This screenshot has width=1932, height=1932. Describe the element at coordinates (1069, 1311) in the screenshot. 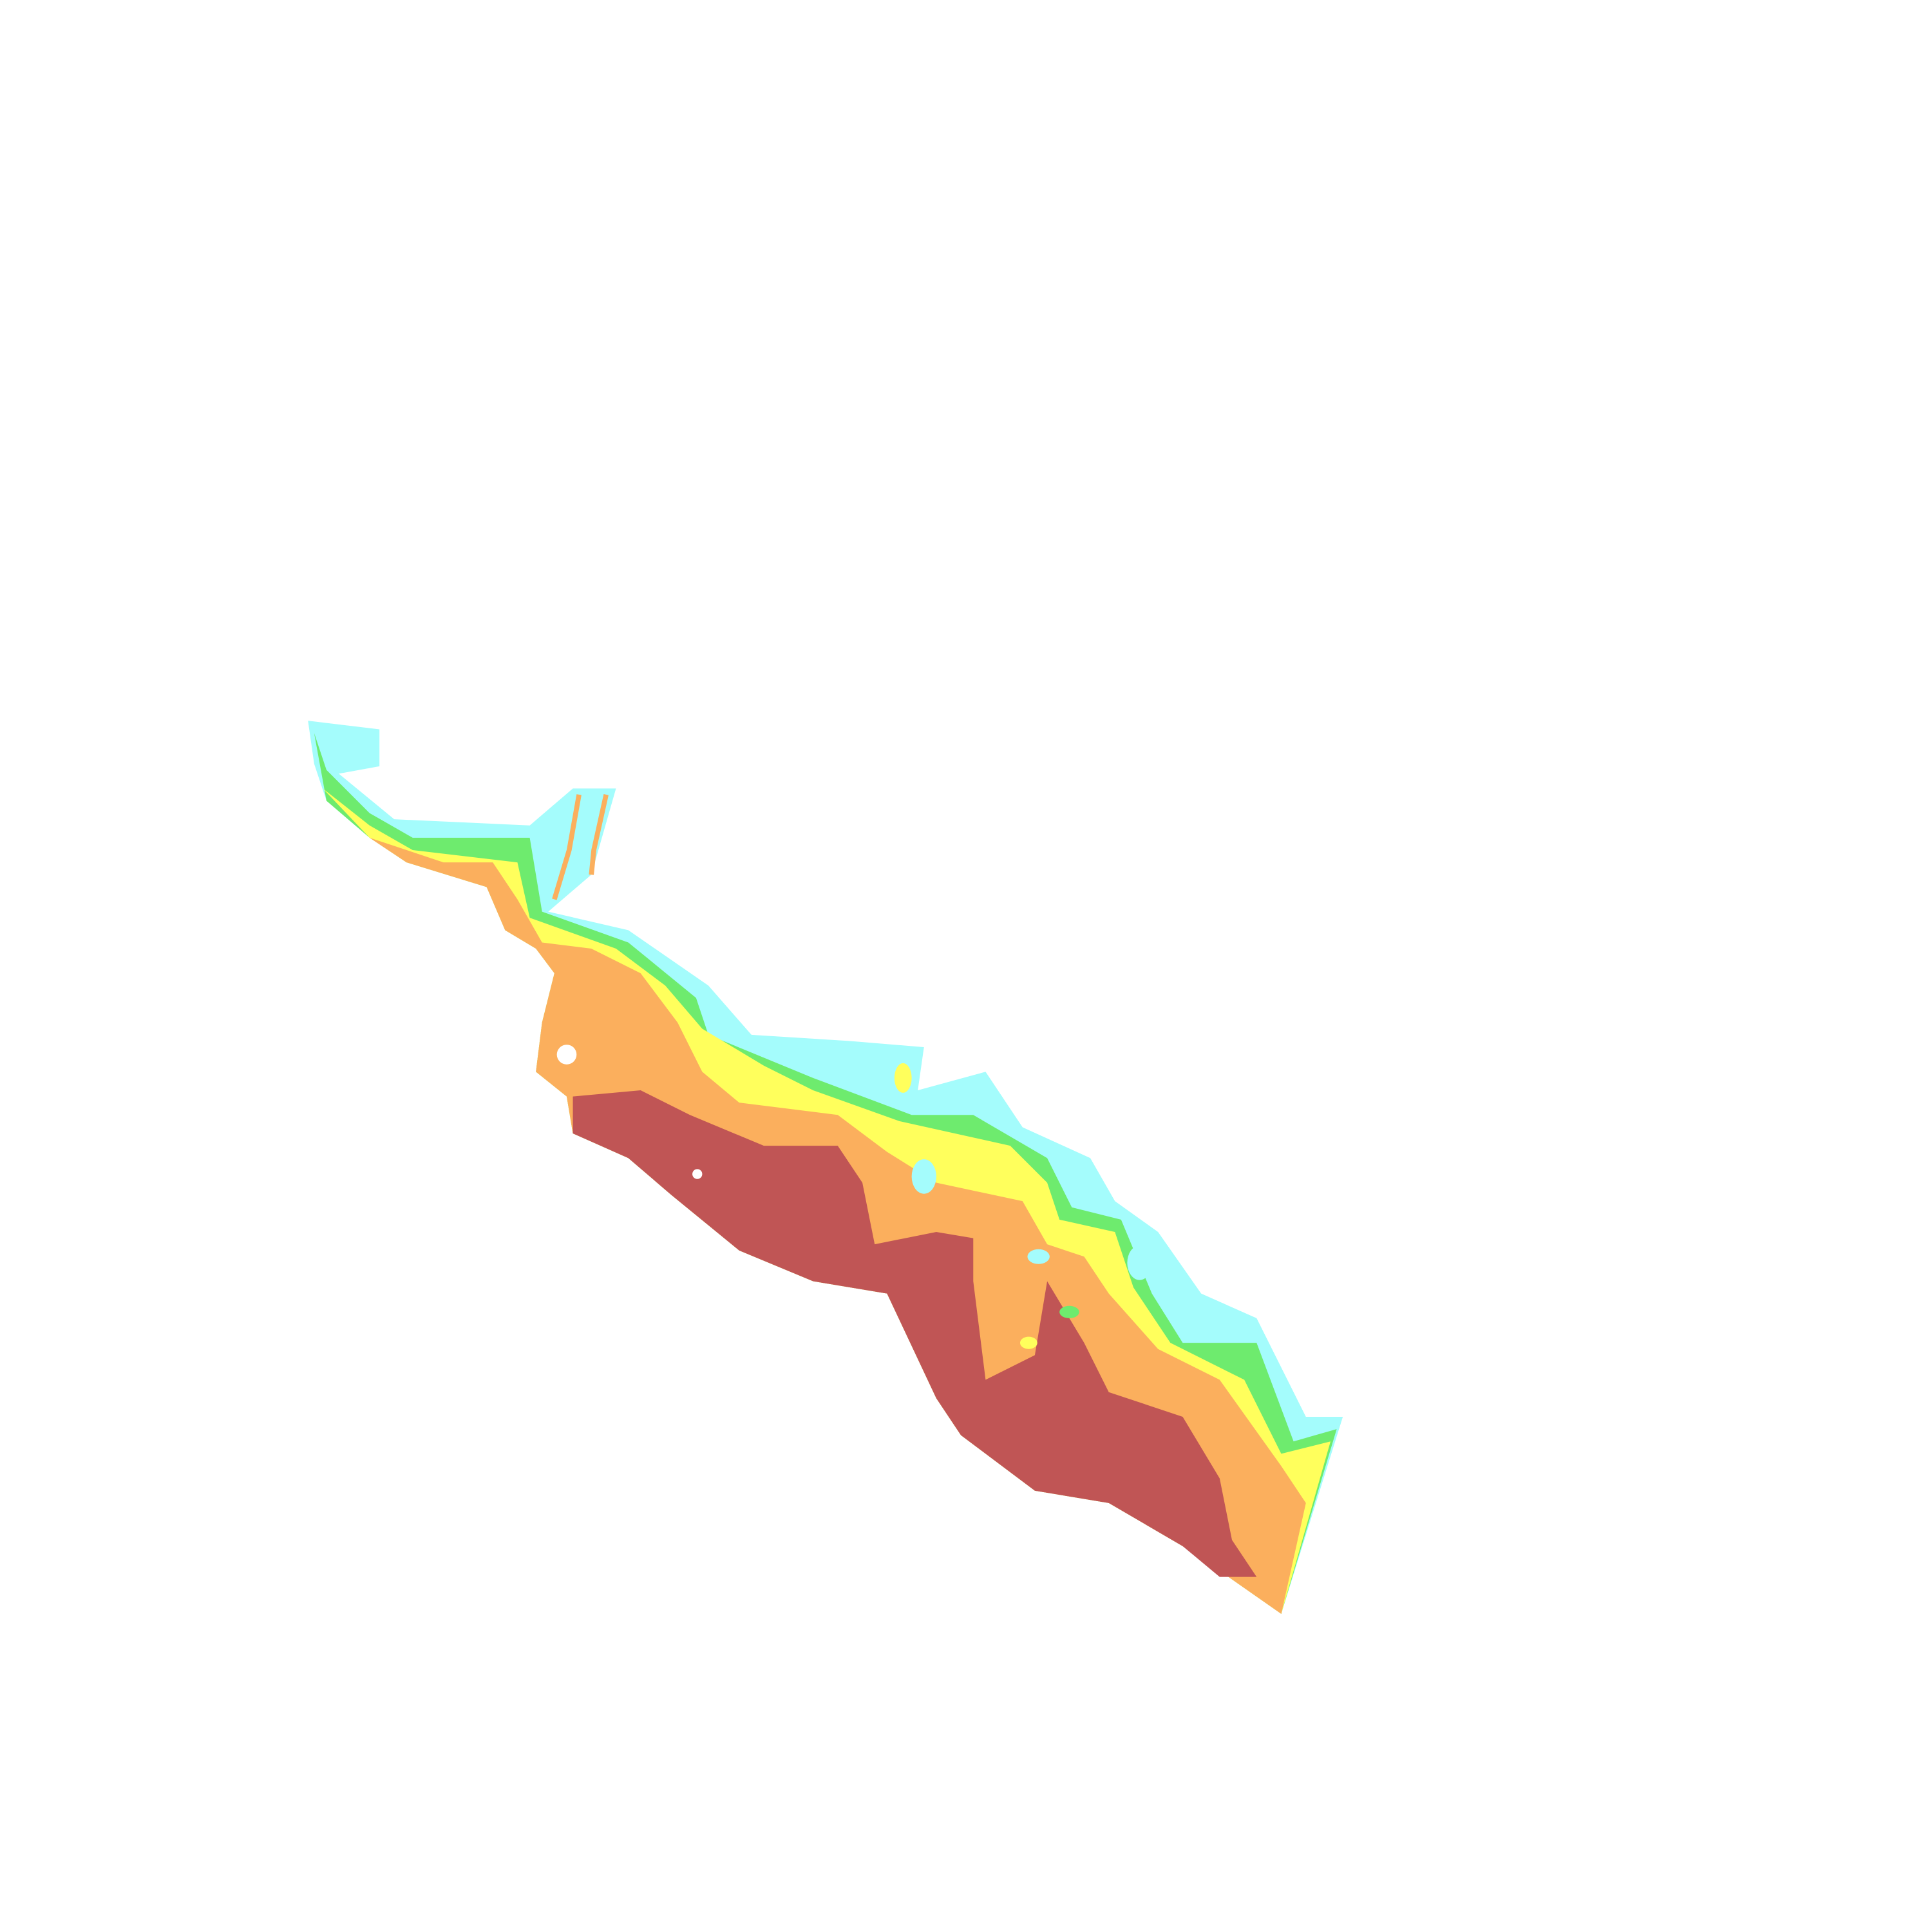

I see `zone-2-pocket` at that location.